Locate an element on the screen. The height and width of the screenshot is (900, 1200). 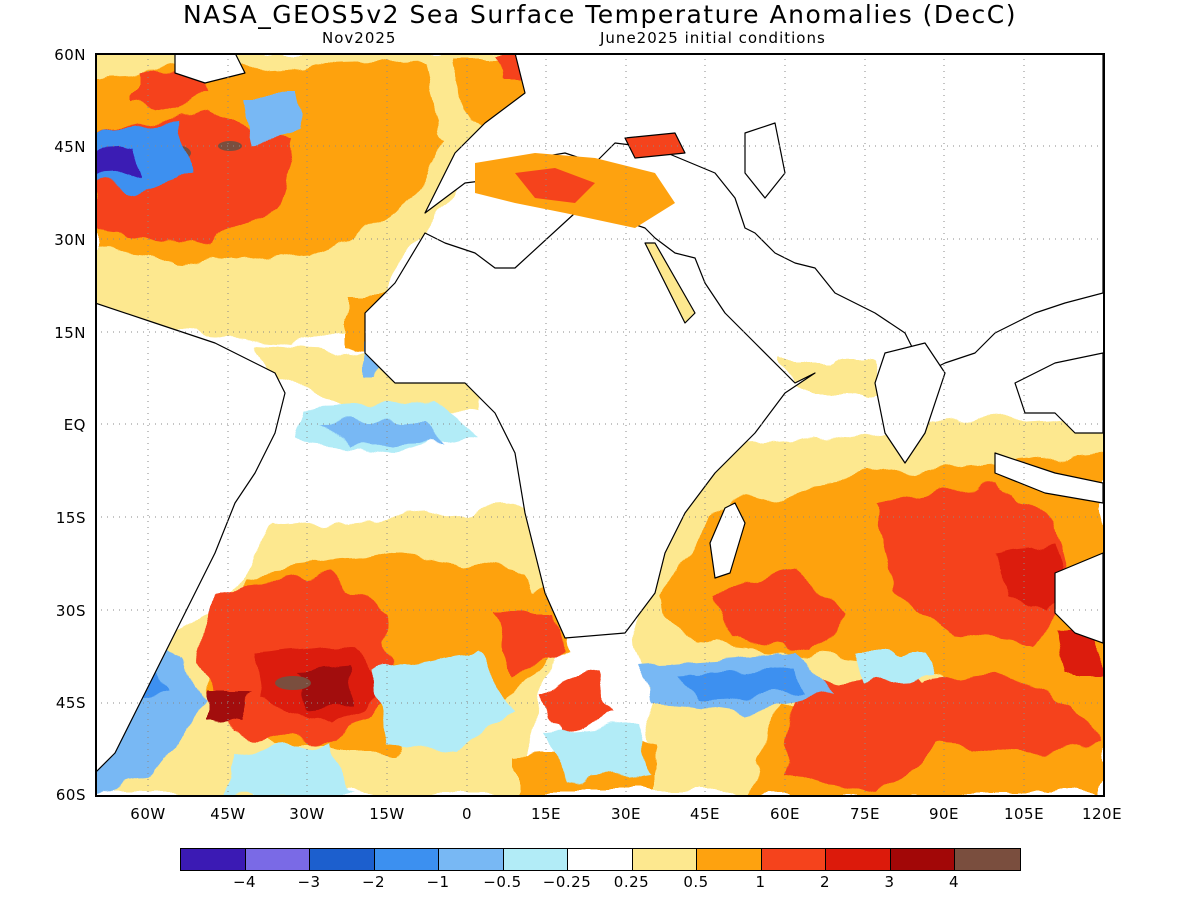
lon-label-45w: 45W is located at coordinates (228, 814).